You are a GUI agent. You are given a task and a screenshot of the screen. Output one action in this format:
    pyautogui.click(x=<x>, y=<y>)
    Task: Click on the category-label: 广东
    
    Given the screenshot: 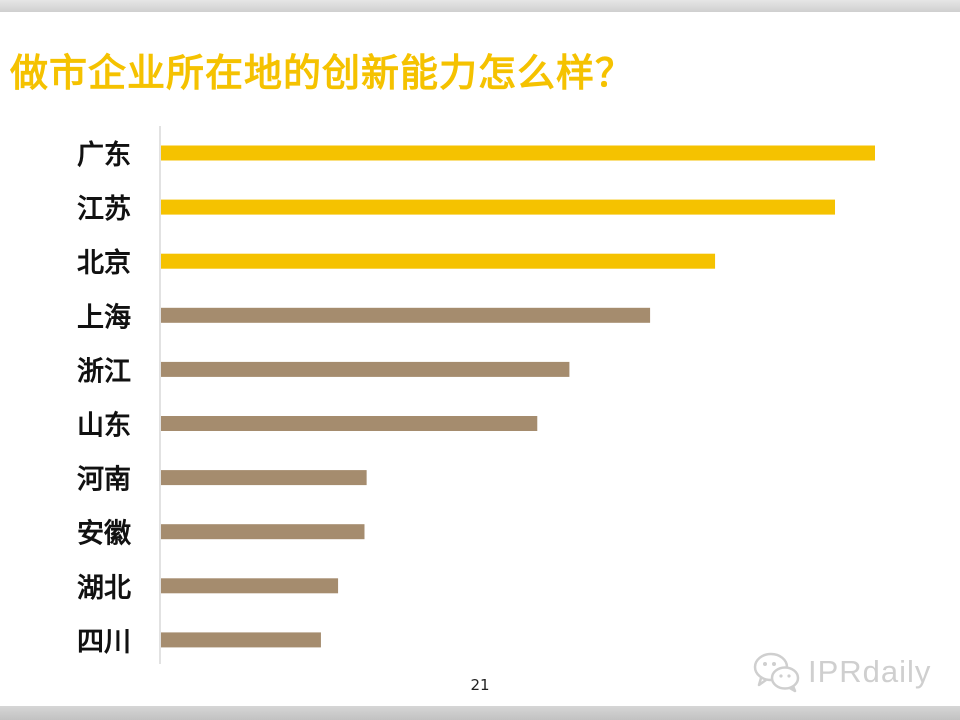 What is the action you would take?
    pyautogui.click(x=104, y=155)
    